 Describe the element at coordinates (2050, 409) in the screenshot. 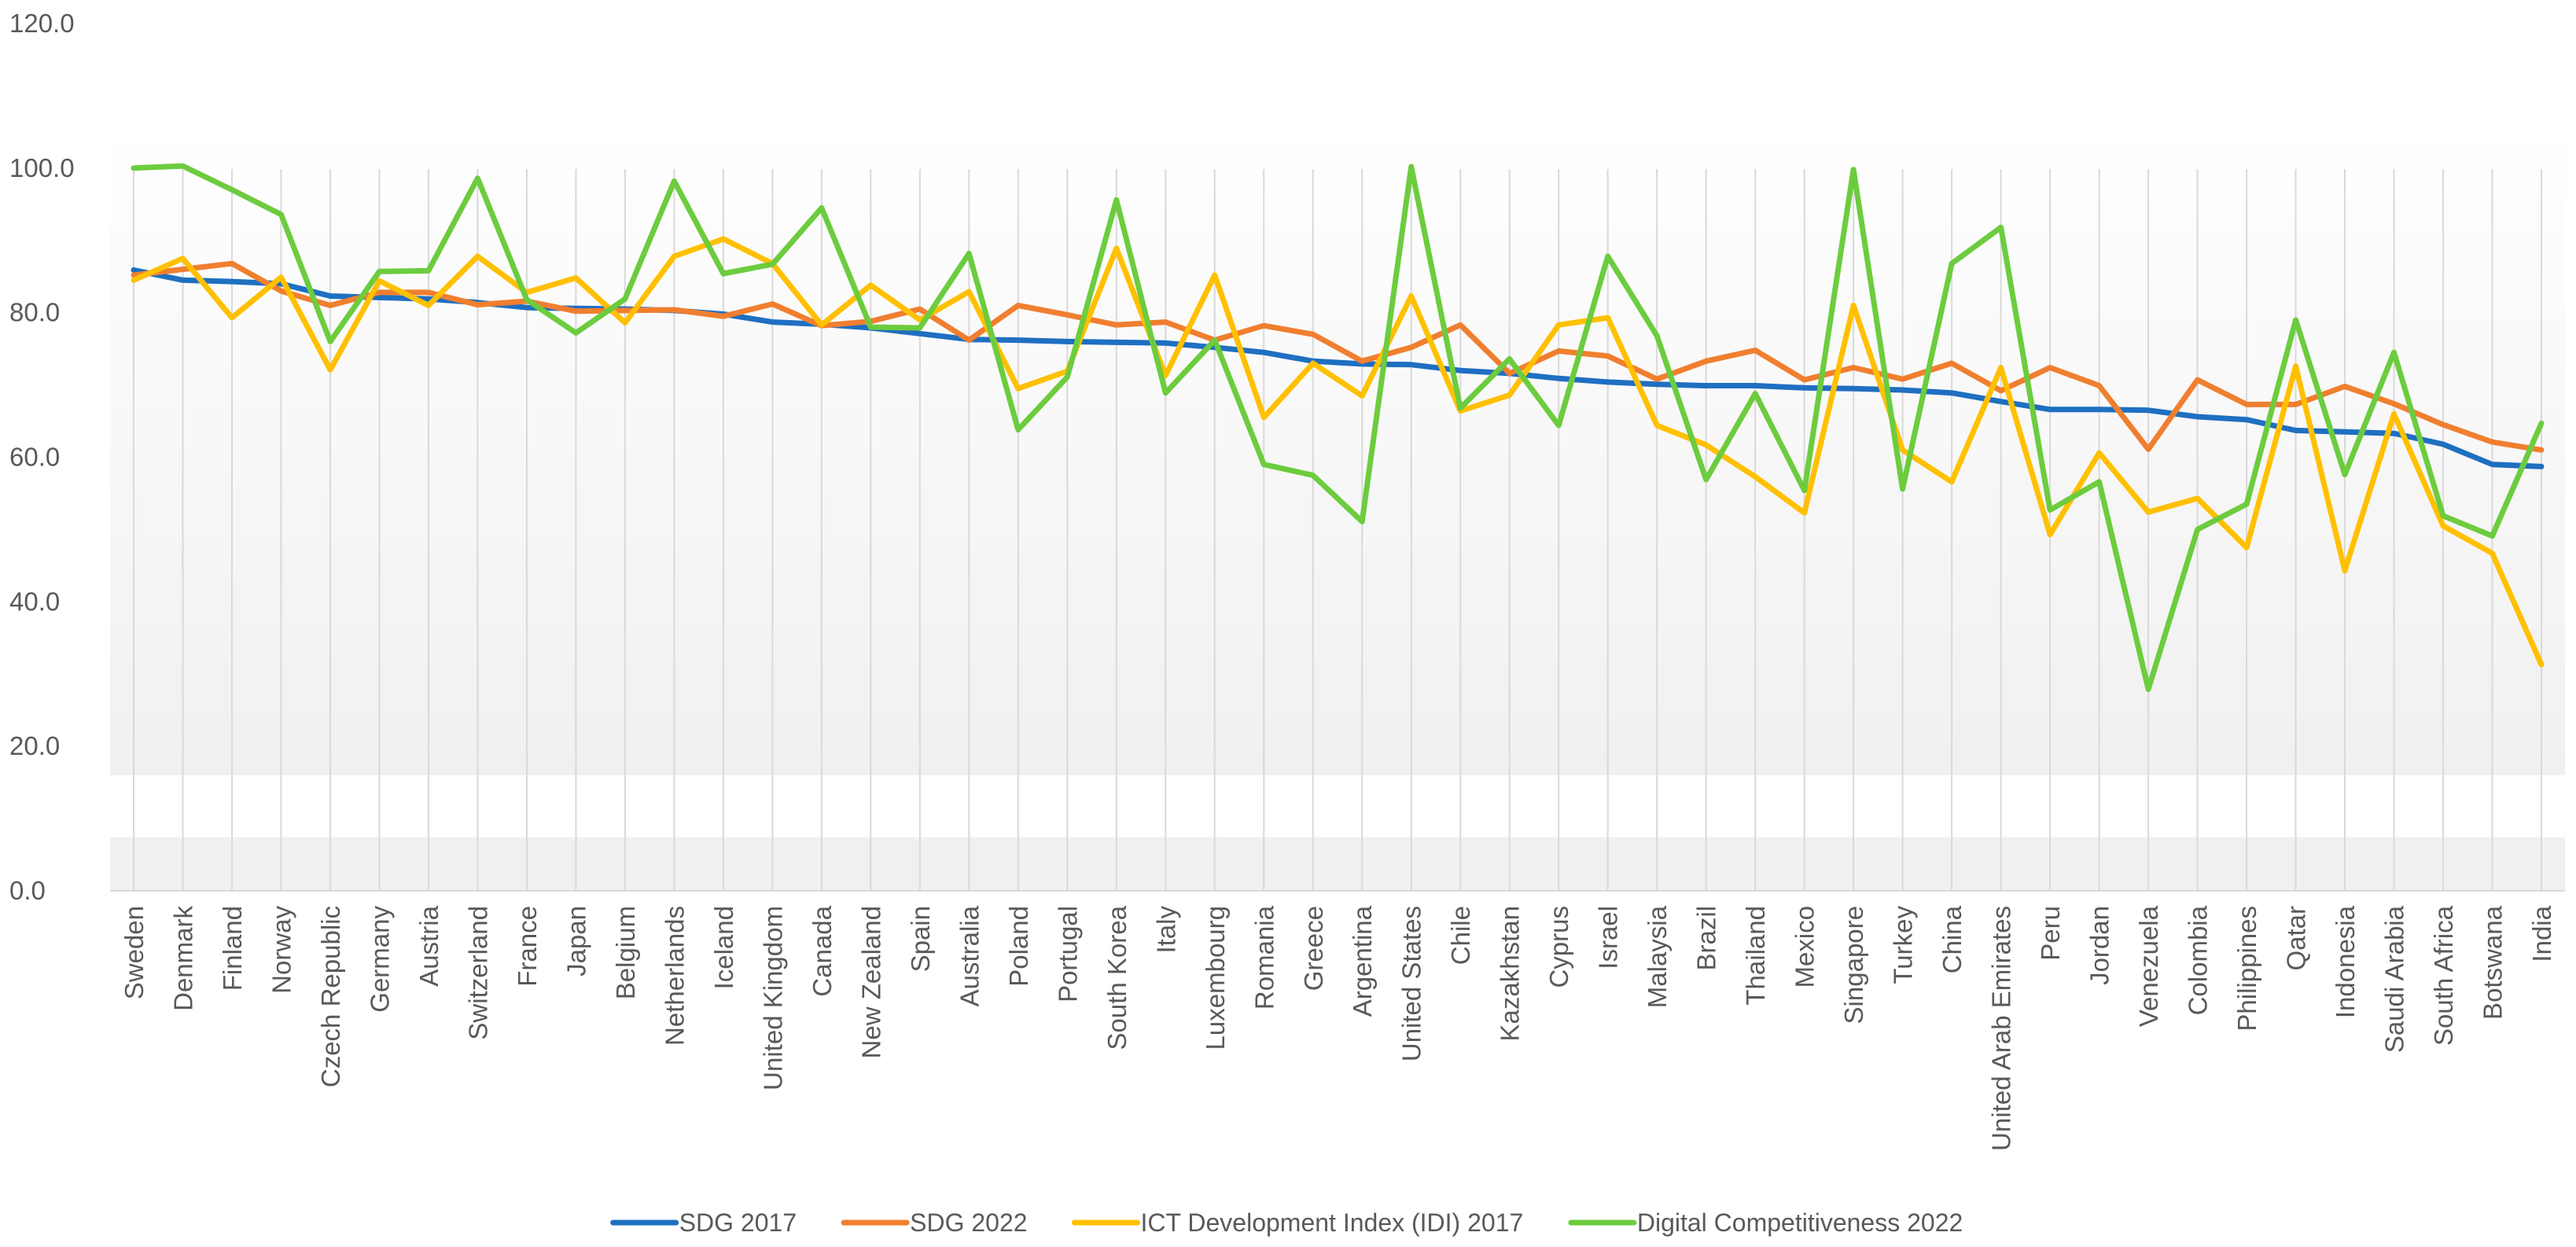

I see `point-sdg-2017-peru` at that location.